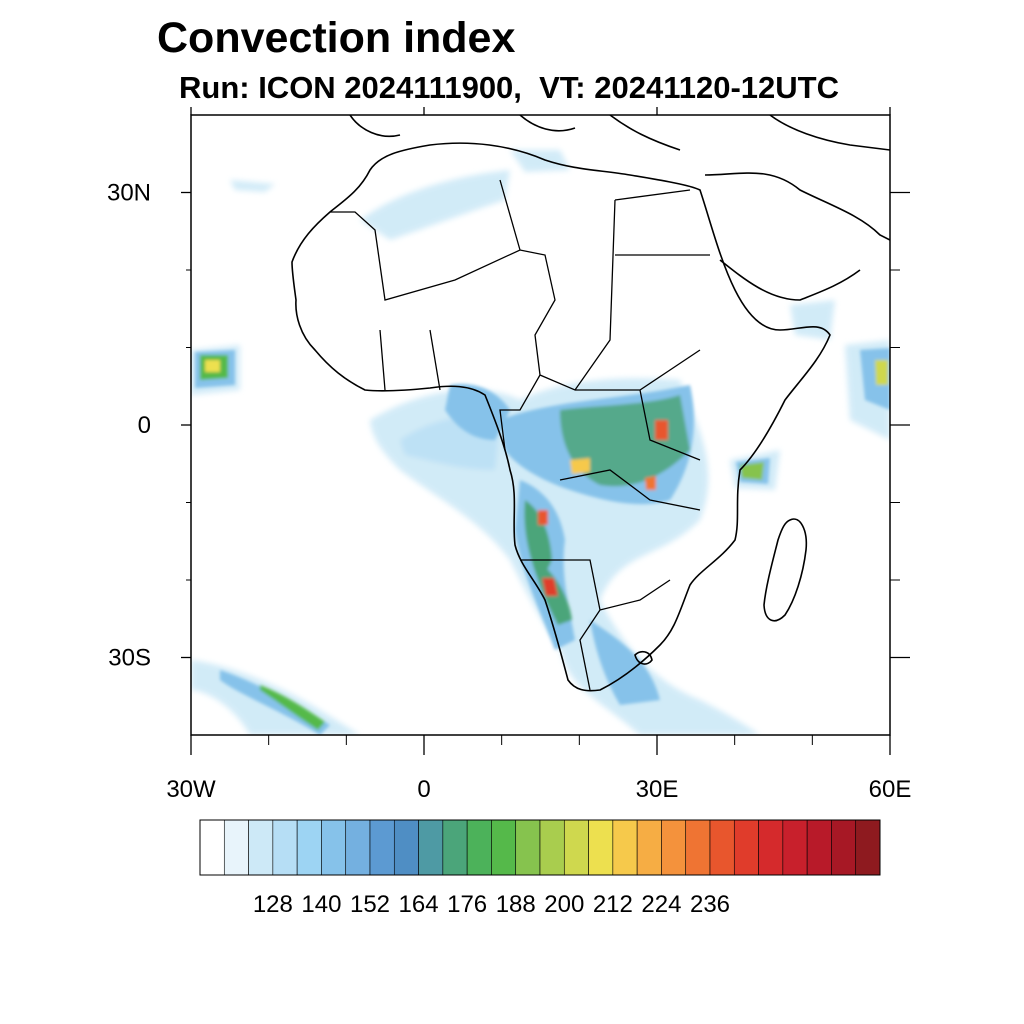 This screenshot has width=1024, height=1024. I want to click on colorbar-label: 236, so click(710, 904).